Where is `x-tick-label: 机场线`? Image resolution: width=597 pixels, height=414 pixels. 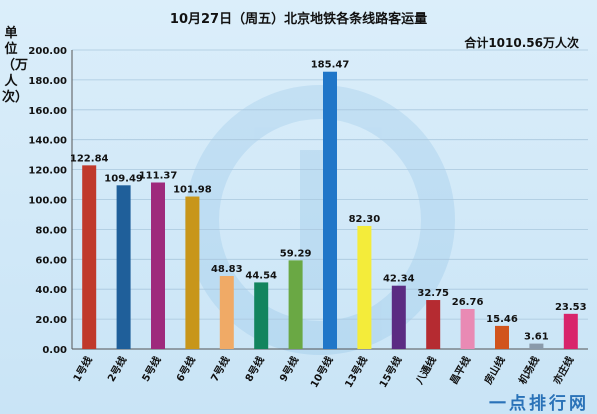
x-tick-label: 机场线 is located at coordinates (529, 370).